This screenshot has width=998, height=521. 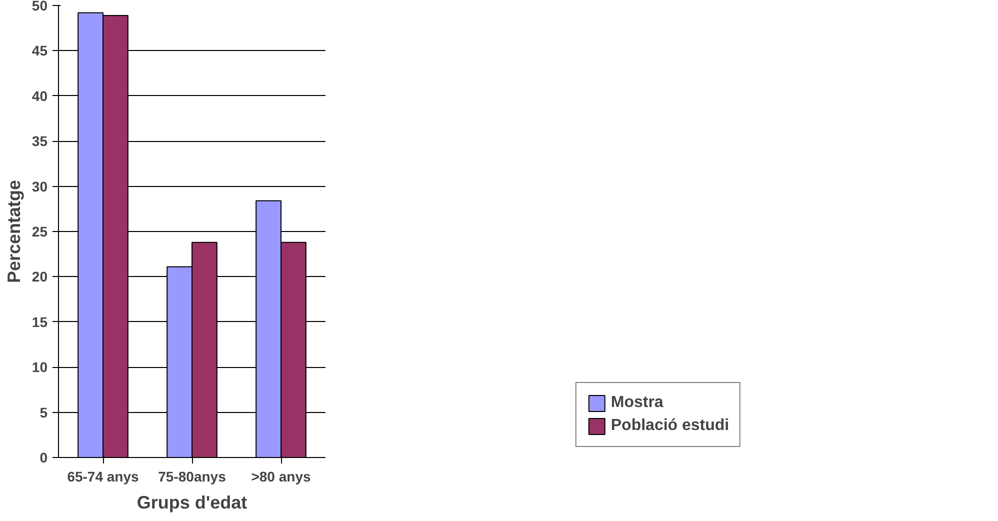 I want to click on y-axis-title: Percentatge, so click(x=14, y=232).